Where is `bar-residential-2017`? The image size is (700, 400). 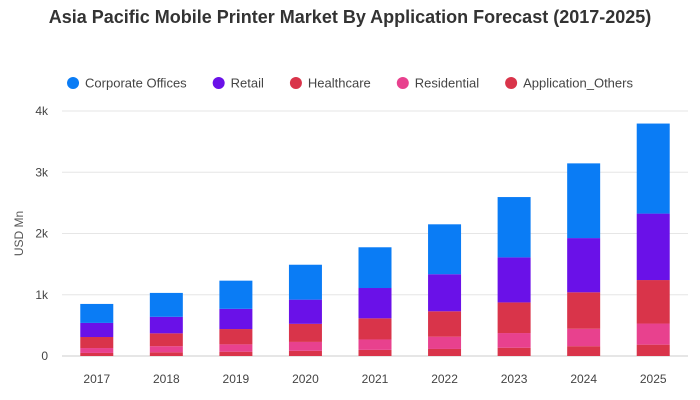 bar-residential-2017 is located at coordinates (97, 350).